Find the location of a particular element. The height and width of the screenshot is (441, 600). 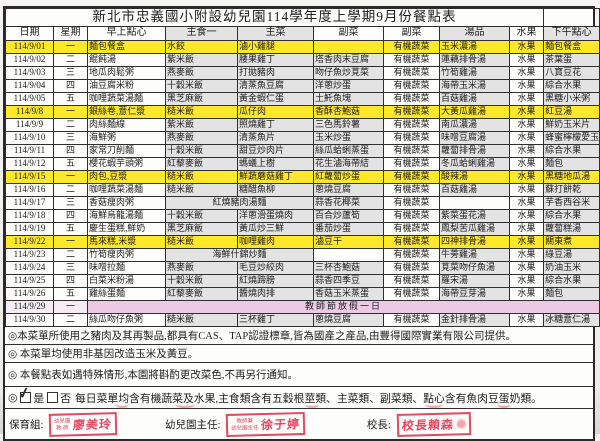

menu-cell: 三色馬鈴薯 is located at coordinates (348, 125).